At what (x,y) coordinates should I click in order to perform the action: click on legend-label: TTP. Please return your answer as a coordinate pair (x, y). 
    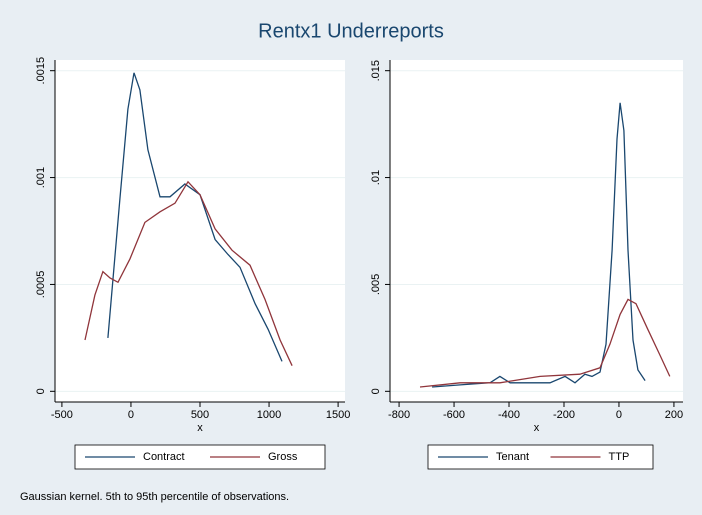
    Looking at the image, I should click on (619, 457).